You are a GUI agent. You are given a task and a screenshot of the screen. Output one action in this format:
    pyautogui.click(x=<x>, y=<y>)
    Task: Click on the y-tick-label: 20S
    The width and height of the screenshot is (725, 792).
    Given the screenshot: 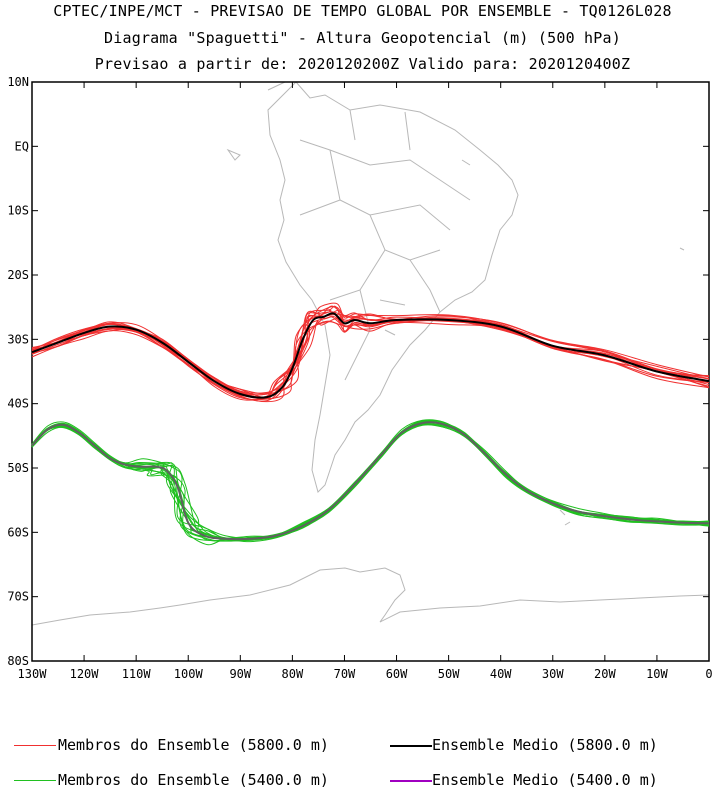 What is the action you would take?
    pyautogui.click(x=18, y=275)
    